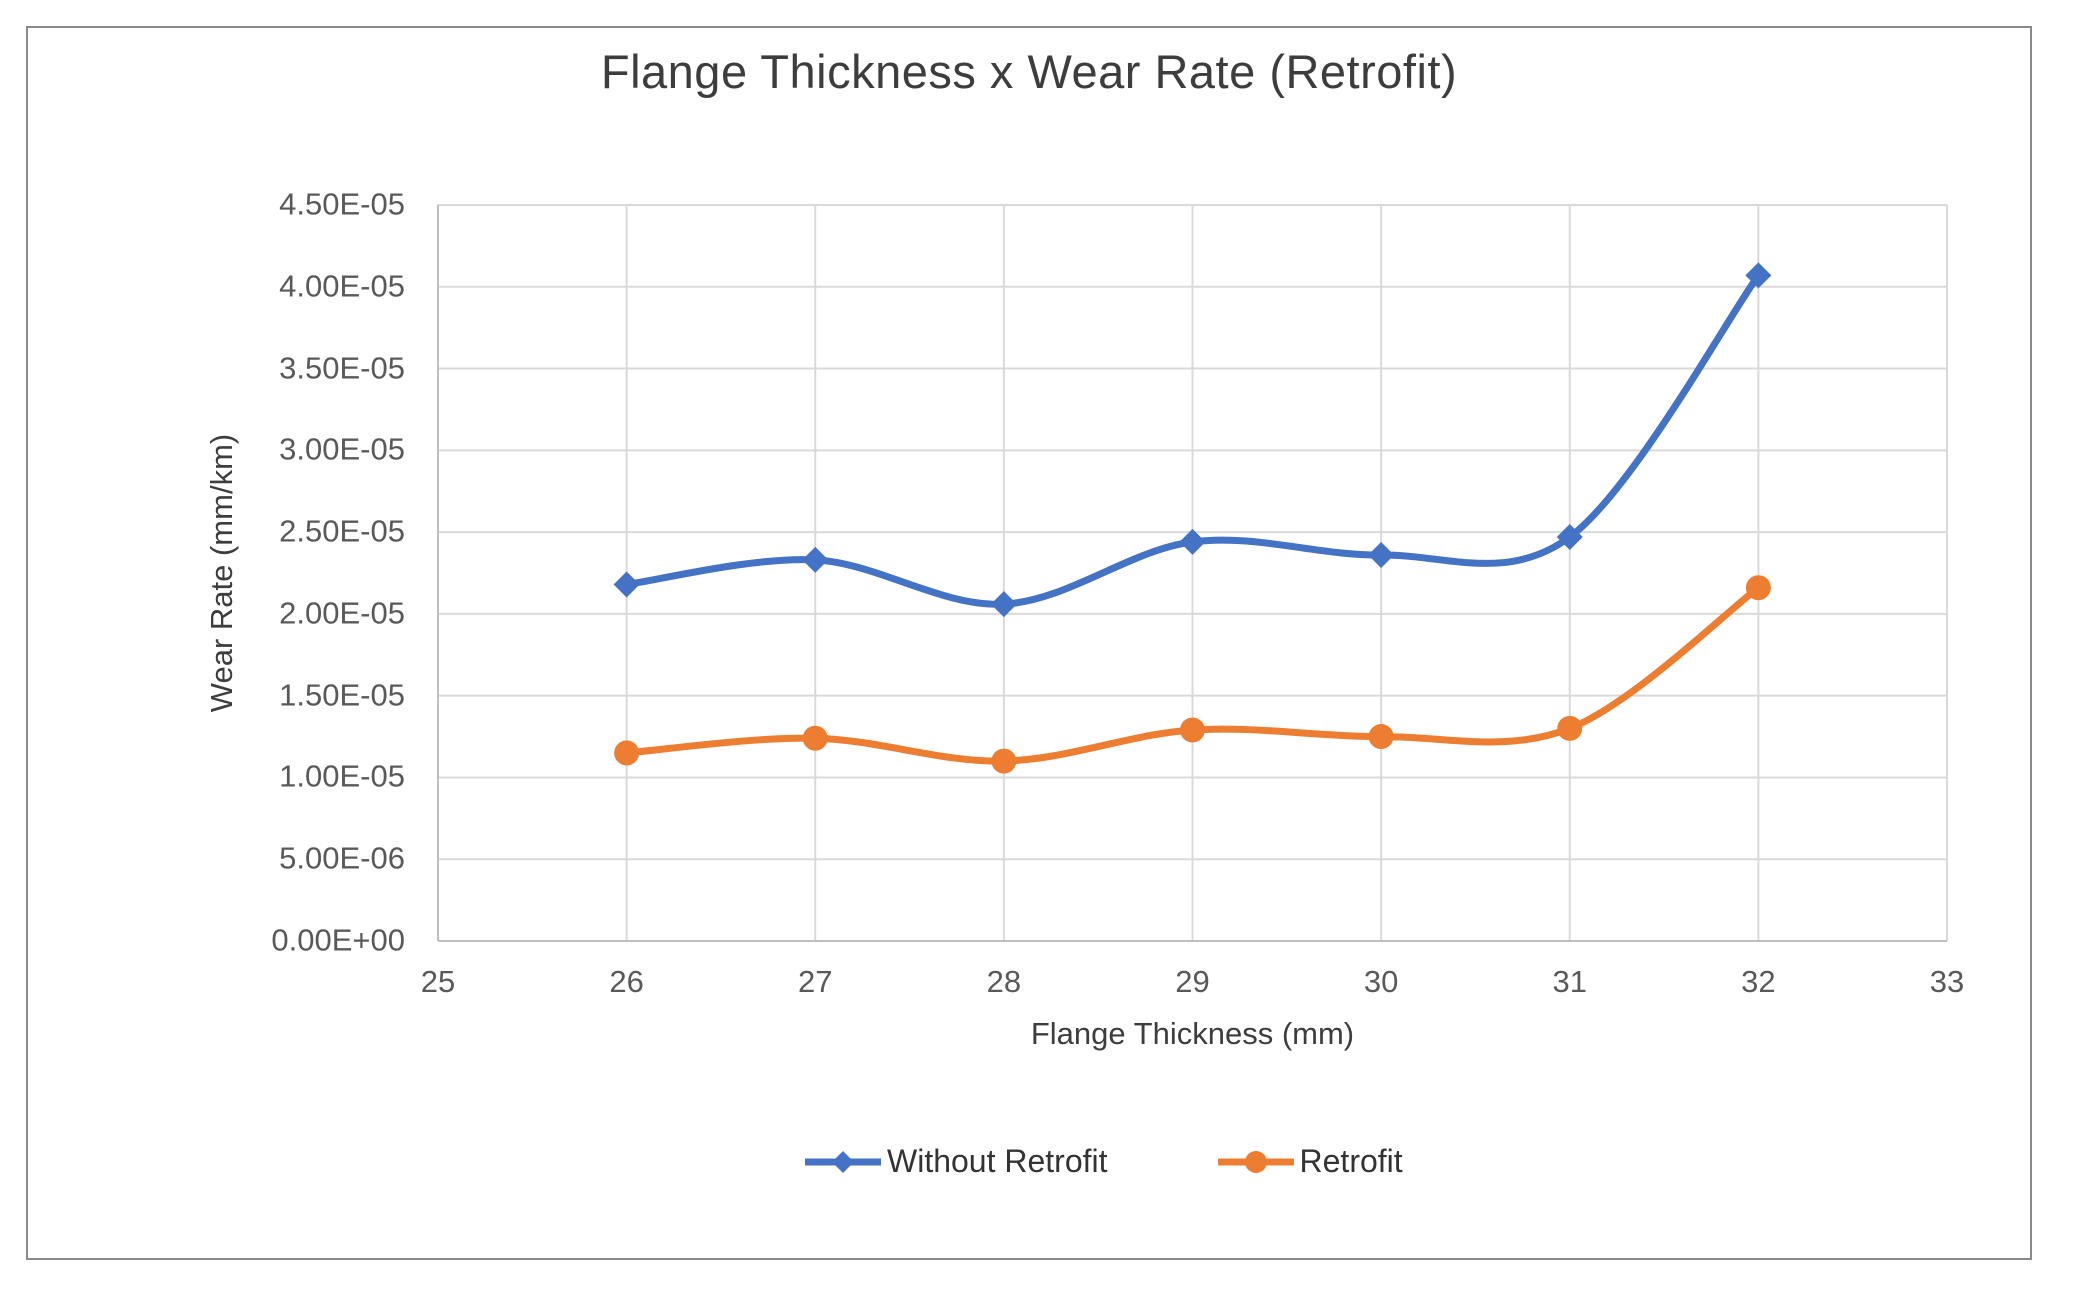 The image size is (2073, 1295). Describe the element at coordinates (438, 981) in the screenshot. I see `x-axis-tick-label: 25` at that location.